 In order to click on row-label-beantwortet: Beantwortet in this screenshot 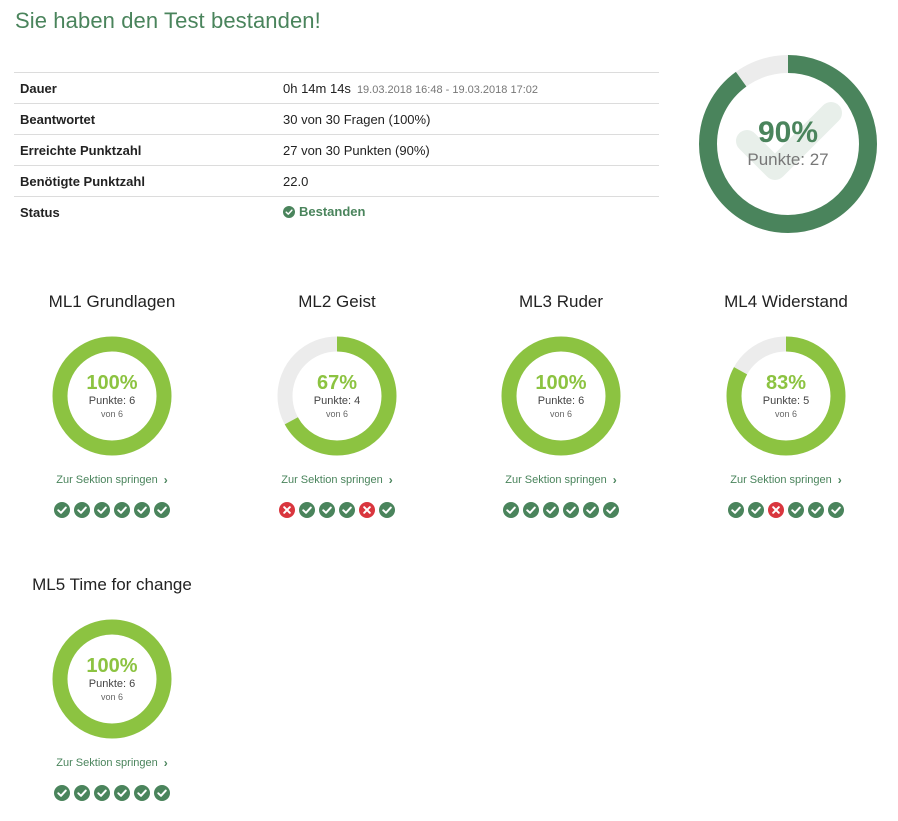, I will do `click(58, 119)`.